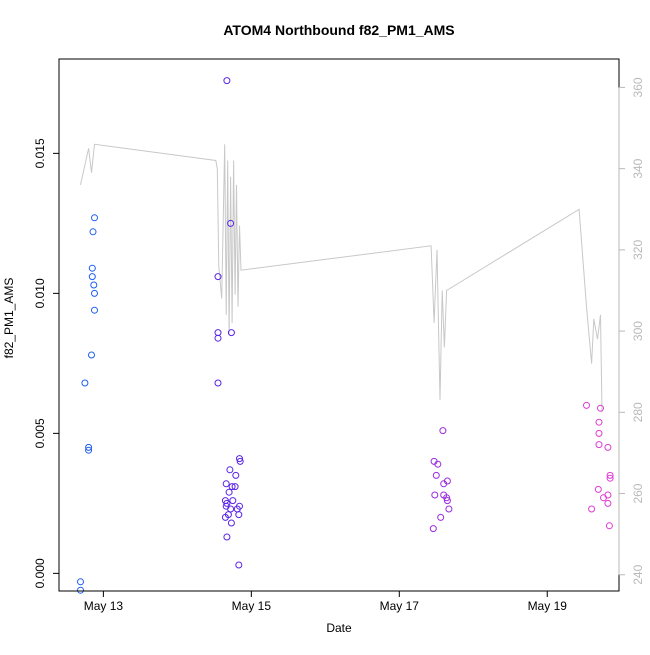 The image size is (650, 655). What do you see at coordinates (9, 318) in the screenshot?
I see `y-axis-label: f82_PM1_AMS` at bounding box center [9, 318].